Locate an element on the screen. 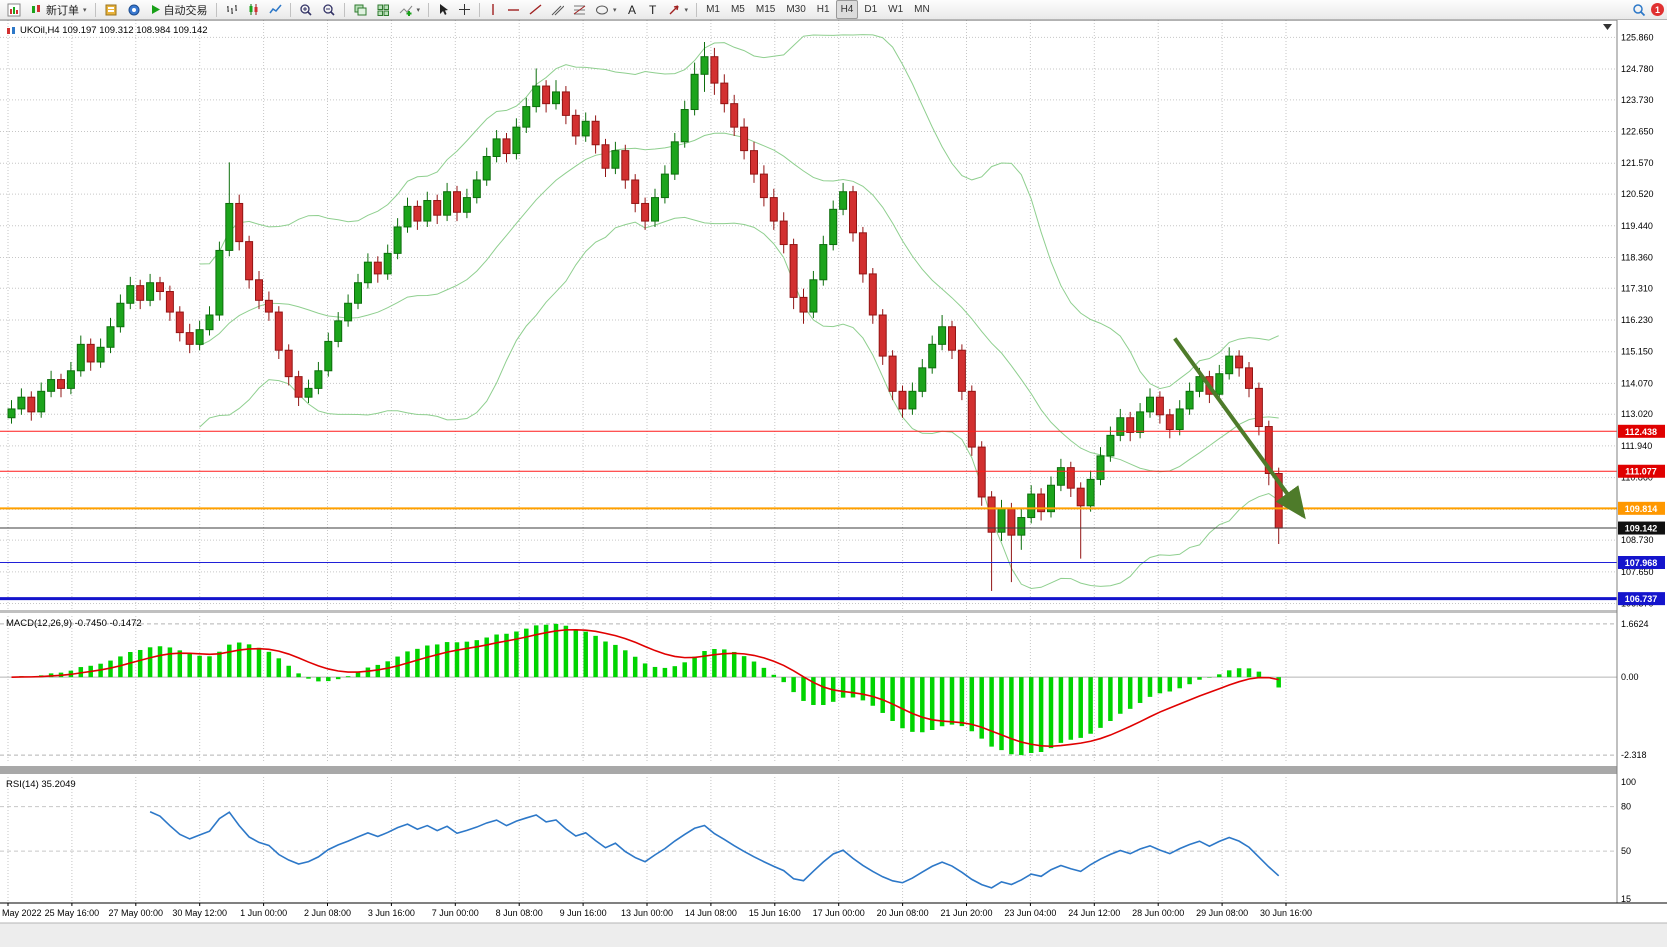 The height and width of the screenshot is (947, 1667). timeframe-h1-button: H1 is located at coordinates (823, 9).